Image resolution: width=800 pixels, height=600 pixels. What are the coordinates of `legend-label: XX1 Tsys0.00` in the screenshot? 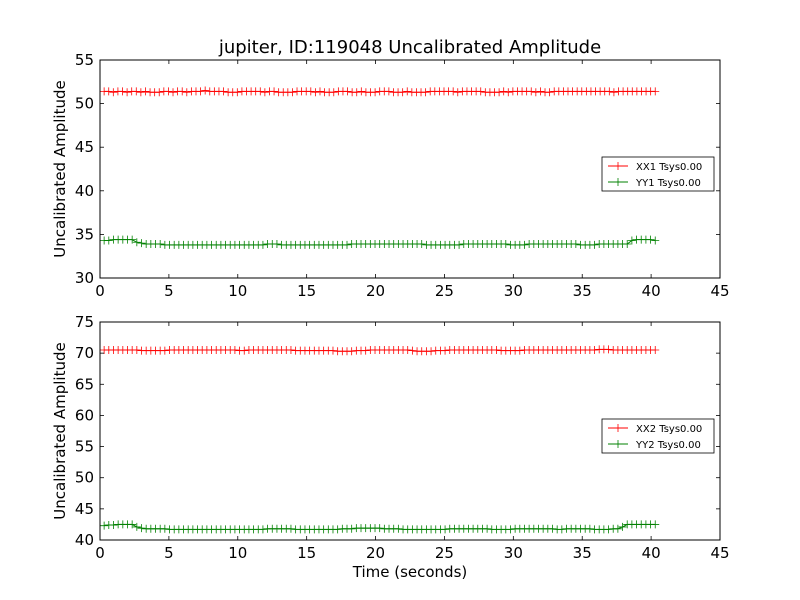 It's located at (669, 167).